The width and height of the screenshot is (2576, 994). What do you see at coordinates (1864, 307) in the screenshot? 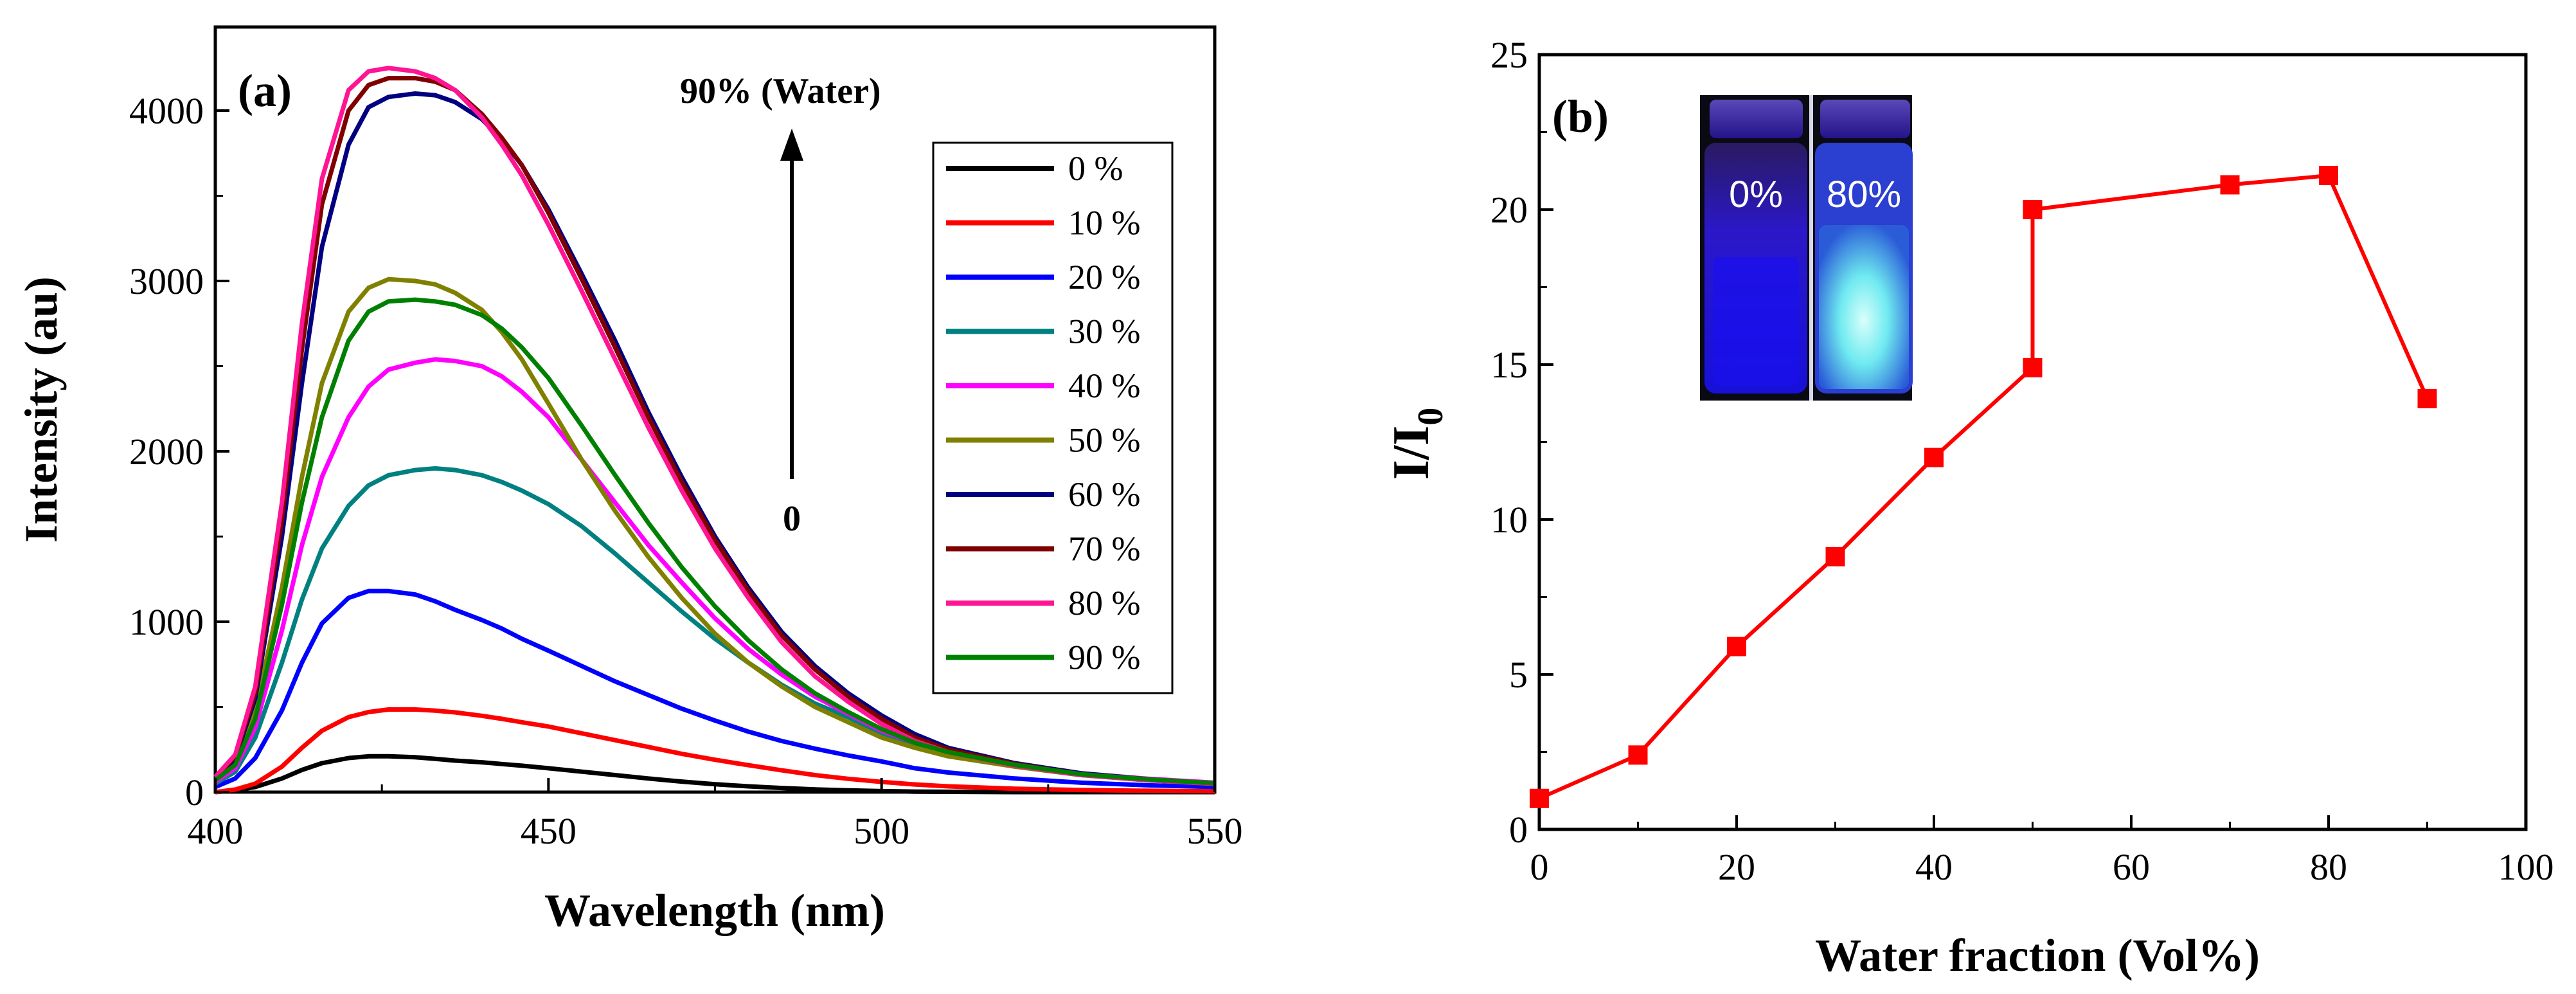
I see `vial-right-liquid` at bounding box center [1864, 307].